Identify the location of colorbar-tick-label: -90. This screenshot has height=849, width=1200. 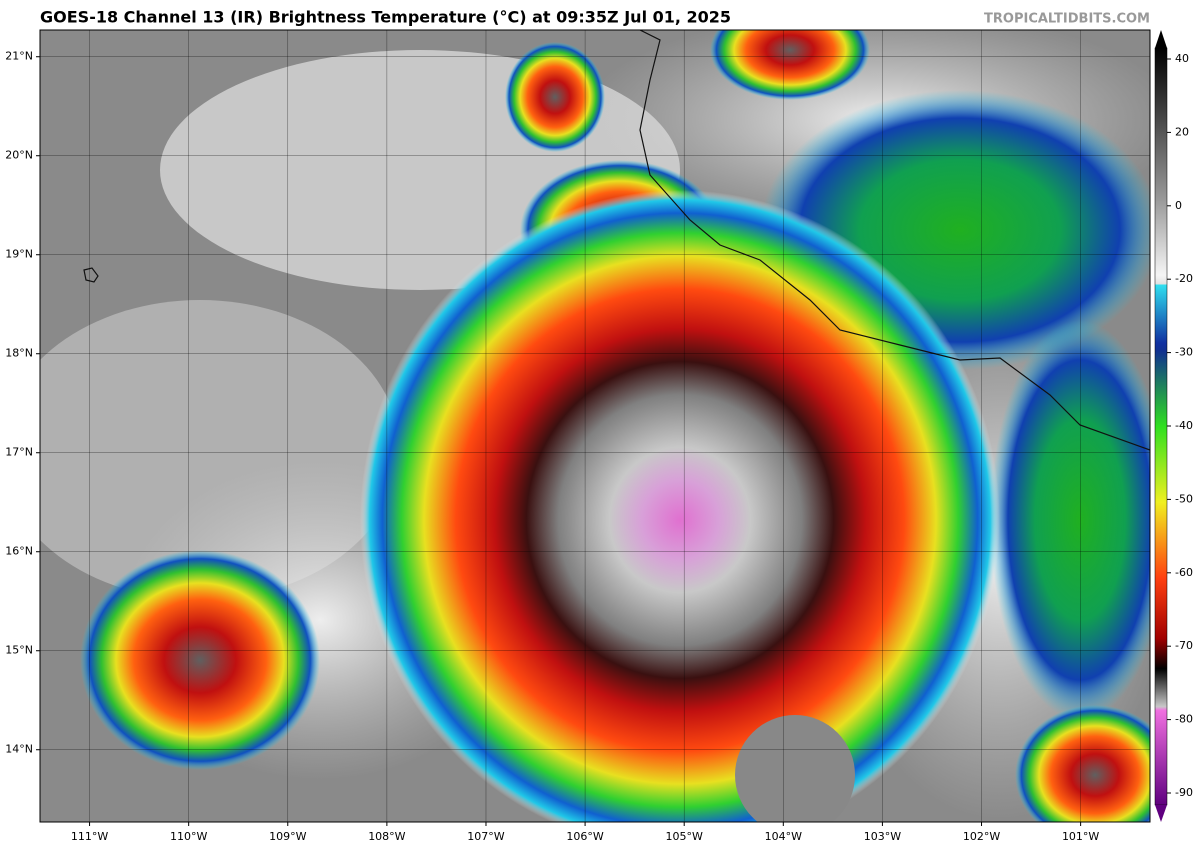
(1184, 792).